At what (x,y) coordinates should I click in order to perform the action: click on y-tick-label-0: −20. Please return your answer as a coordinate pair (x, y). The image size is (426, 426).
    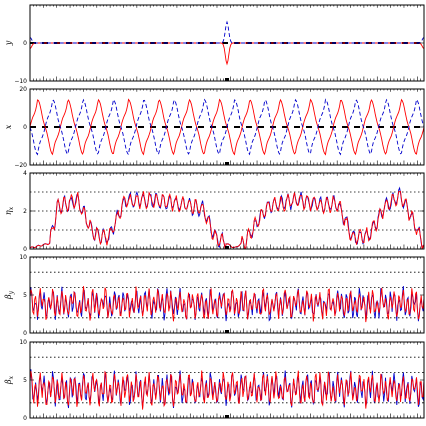
    Looking at the image, I should click on (20, 165).